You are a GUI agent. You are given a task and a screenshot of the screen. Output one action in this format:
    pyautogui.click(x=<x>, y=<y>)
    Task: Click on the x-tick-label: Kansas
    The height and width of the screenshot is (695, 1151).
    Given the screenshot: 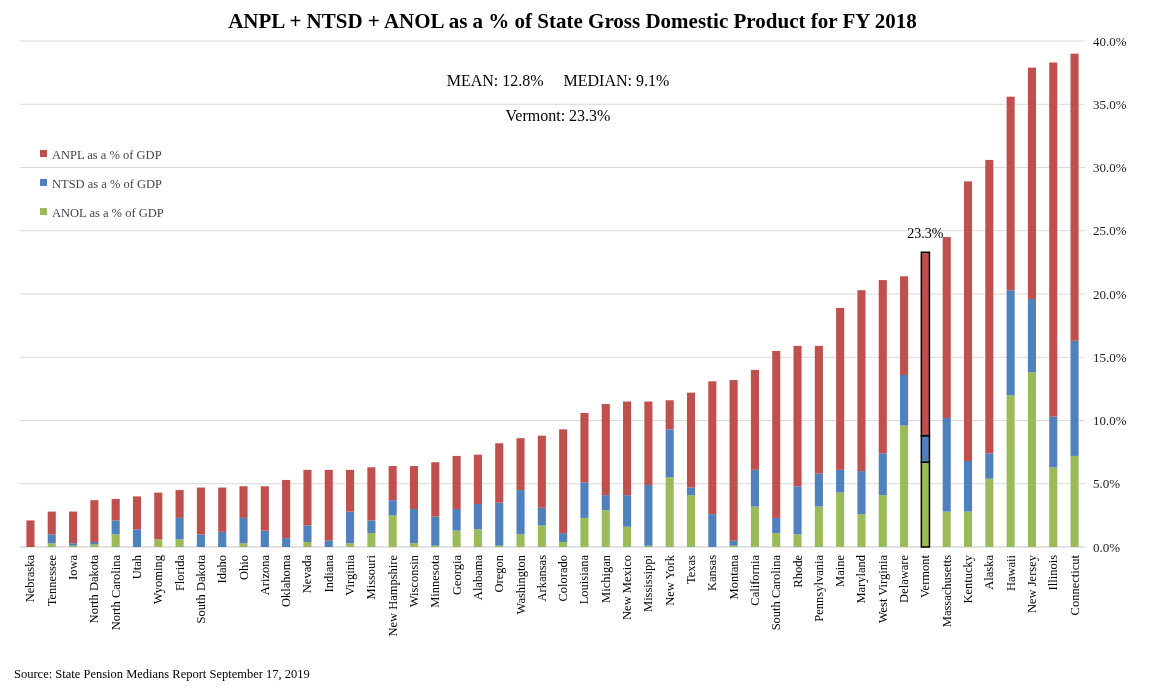 What is the action you would take?
    pyautogui.click(x=712, y=573)
    